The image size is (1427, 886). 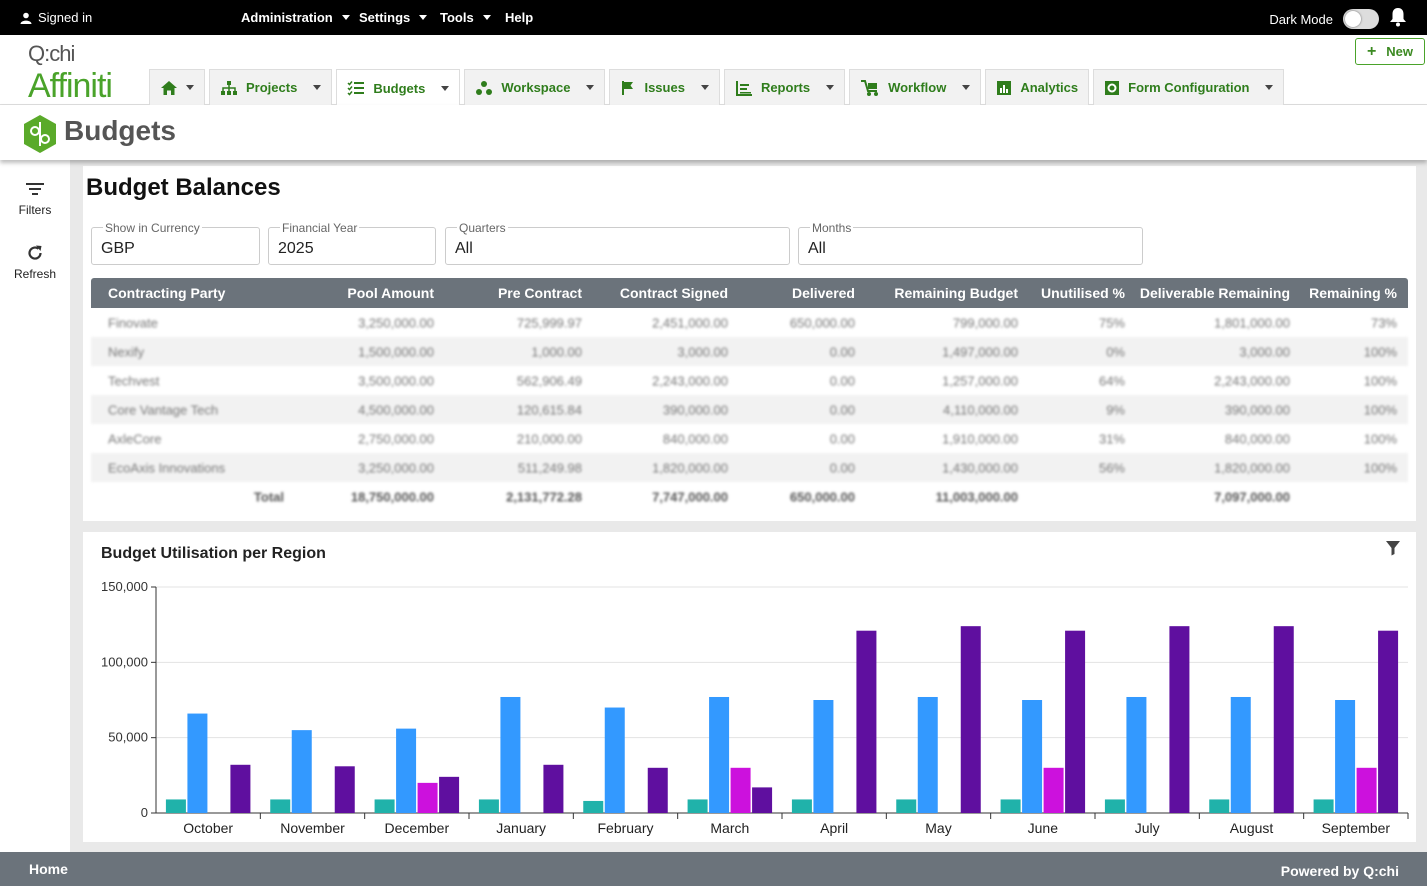 I want to click on dark-mode-toggle, so click(x=1361, y=19).